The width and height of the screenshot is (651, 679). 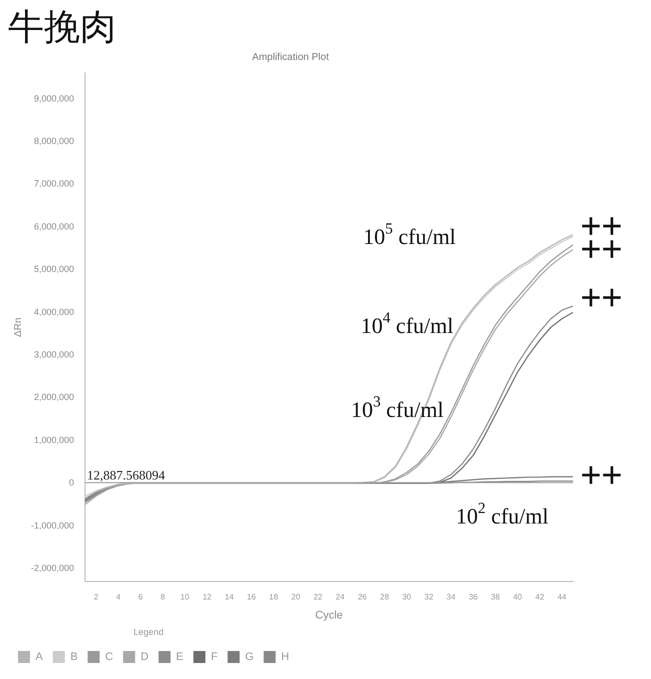 I want to click on x-tick-label: 32, so click(x=429, y=597).